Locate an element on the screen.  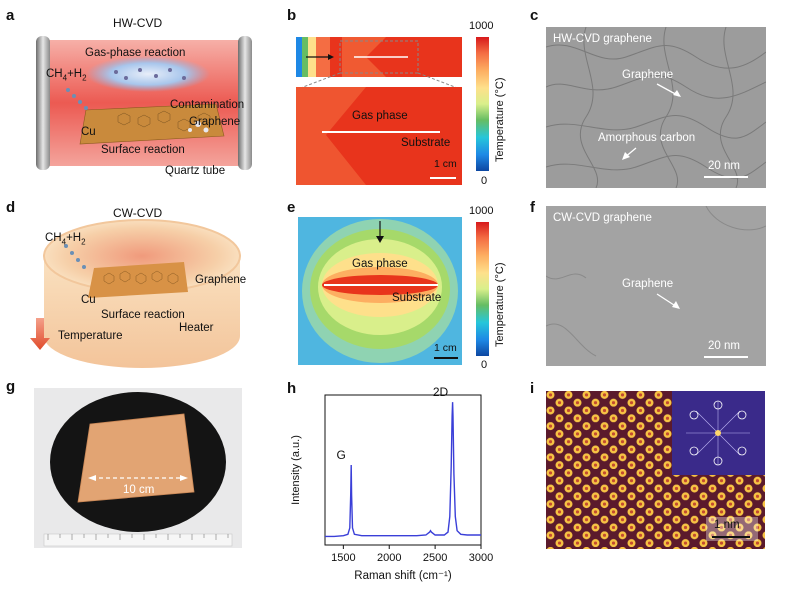
panel-g-label: g is located at coordinates (11, 386).